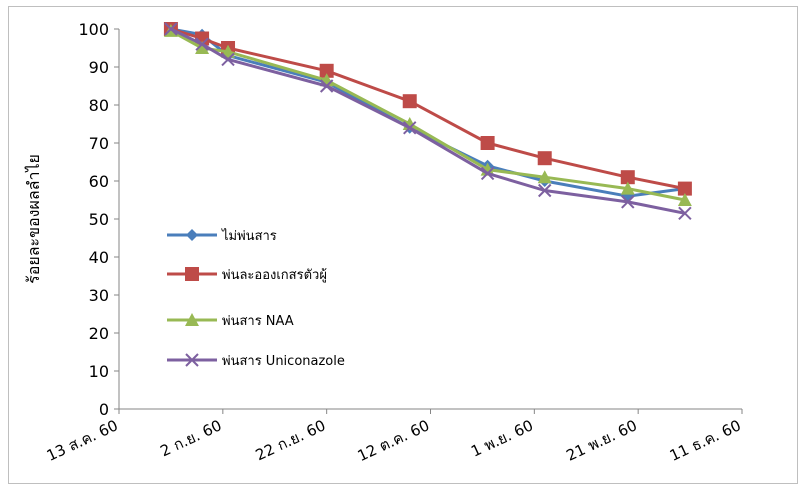 Image resolution: width=807 pixels, height=490 pixels. I want to click on y-tick-label: 60, so click(99, 181).